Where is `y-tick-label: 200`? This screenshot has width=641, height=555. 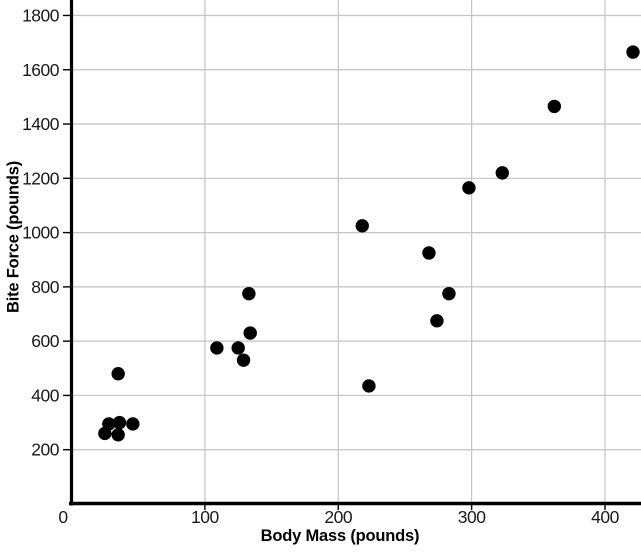
y-tick-label: 200 is located at coordinates (45, 450).